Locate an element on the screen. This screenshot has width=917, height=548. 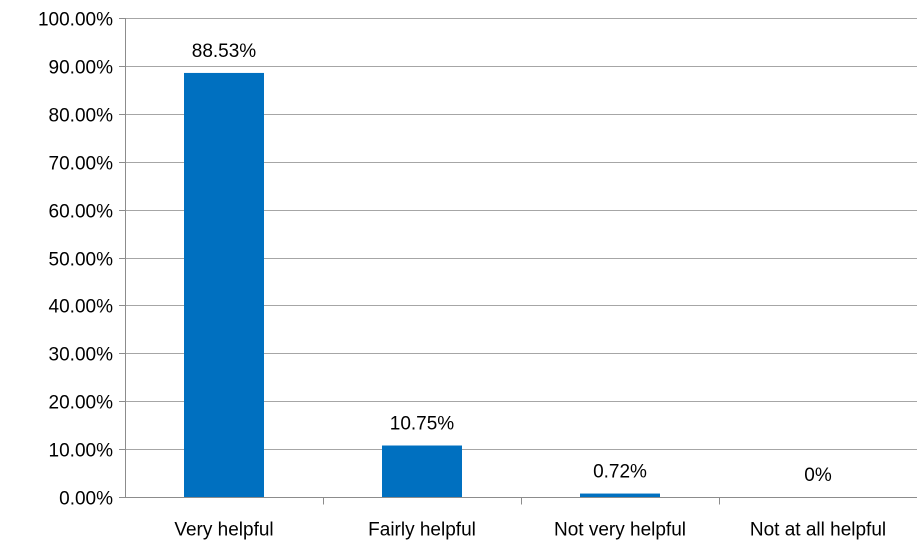
data-label: 0.72% is located at coordinates (620, 472).